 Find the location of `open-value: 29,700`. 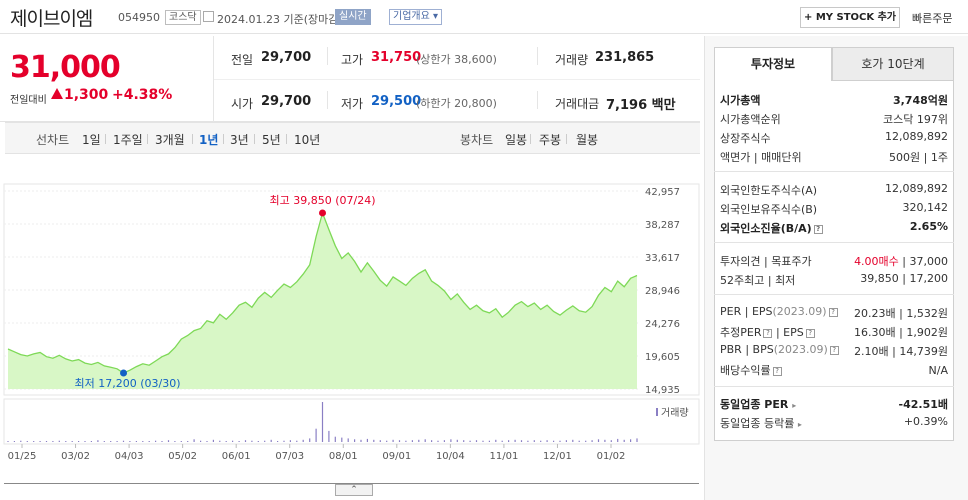

open-value: 29,700 is located at coordinates (286, 101).